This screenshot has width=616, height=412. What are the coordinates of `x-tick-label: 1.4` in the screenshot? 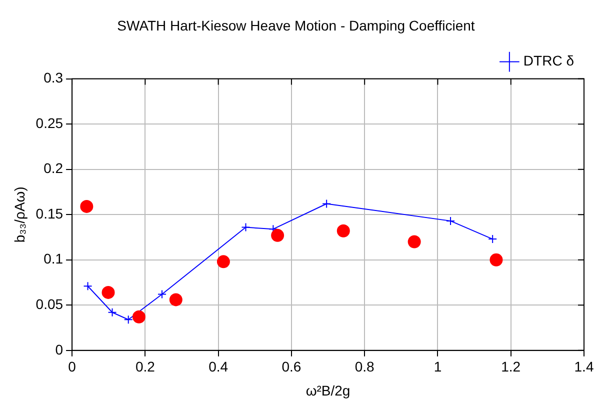 It's located at (584, 366).